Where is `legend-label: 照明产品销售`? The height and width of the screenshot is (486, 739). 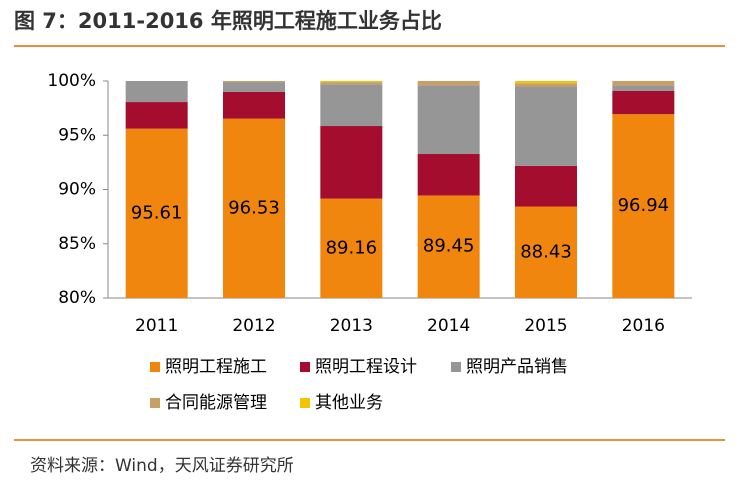 legend-label: 照明产品销售 is located at coordinates (517, 367).